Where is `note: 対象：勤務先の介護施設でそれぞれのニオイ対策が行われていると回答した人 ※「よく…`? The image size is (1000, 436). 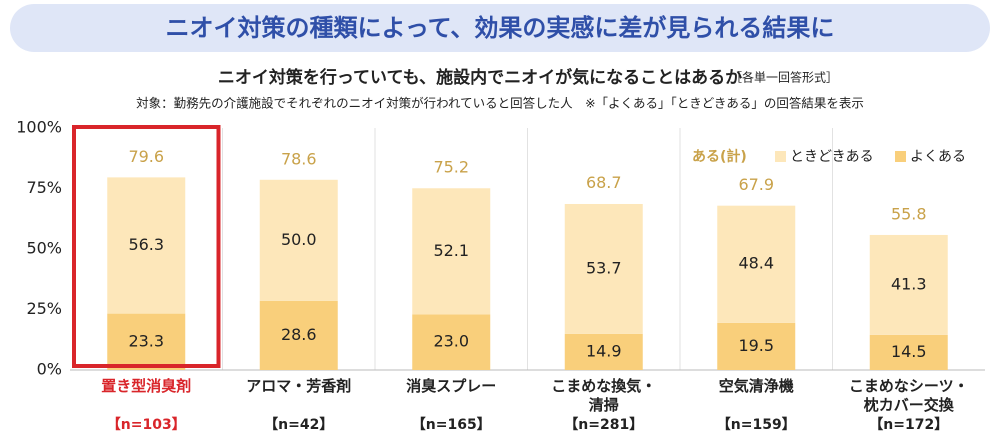
note: 対象：勤務先の介護施設でそれぞれのニオイ対策が行われていると回答した人 ※「よく… is located at coordinates (500, 103).